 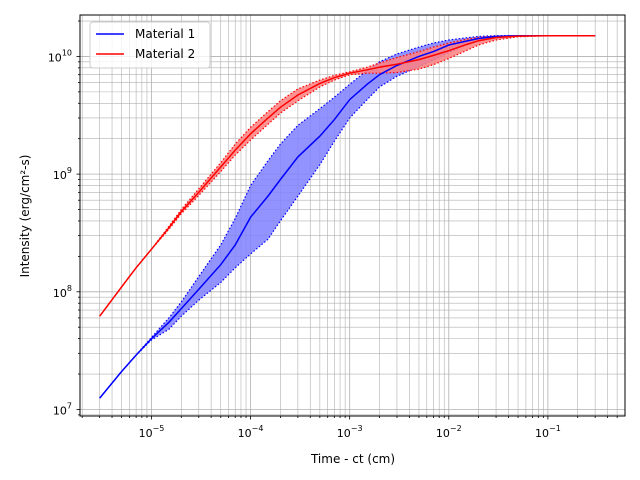 What do you see at coordinates (62, 292) in the screenshot?
I see `y-tick-label: 10⁸` at bounding box center [62, 292].